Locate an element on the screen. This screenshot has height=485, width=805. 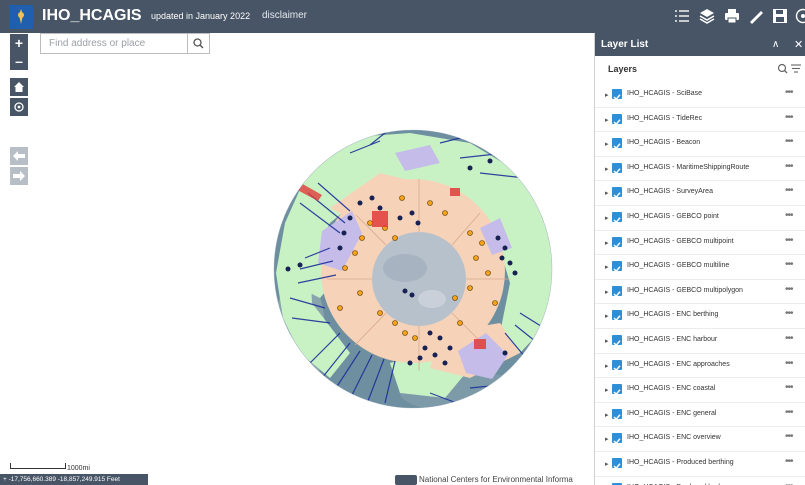
zoom-out-button: – is located at coordinates (19, 61).